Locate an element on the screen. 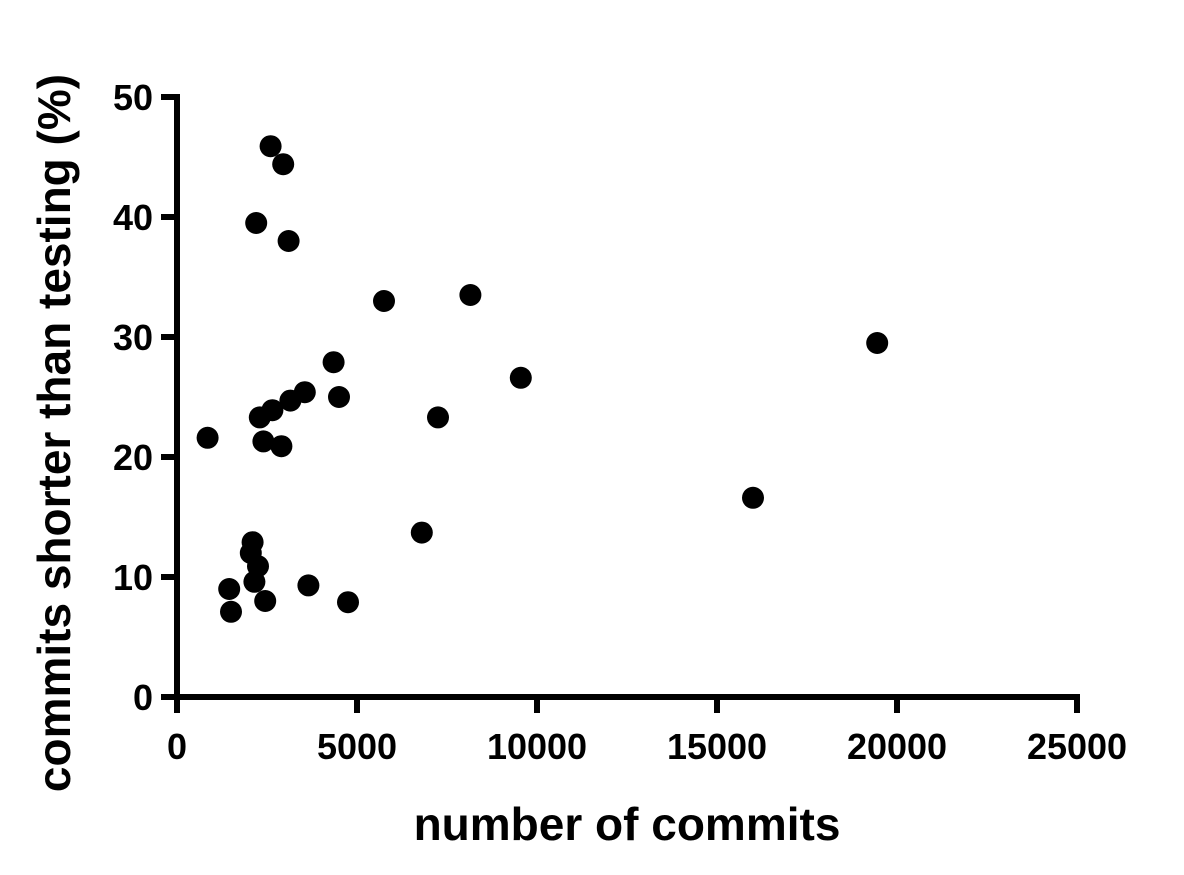  x-axis-title: number of commits is located at coordinates (627, 824).